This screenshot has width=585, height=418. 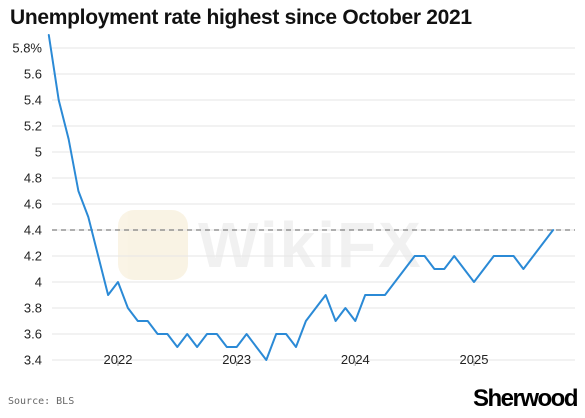 What do you see at coordinates (38, 282) in the screenshot?
I see `y-tick-label: 4` at bounding box center [38, 282].